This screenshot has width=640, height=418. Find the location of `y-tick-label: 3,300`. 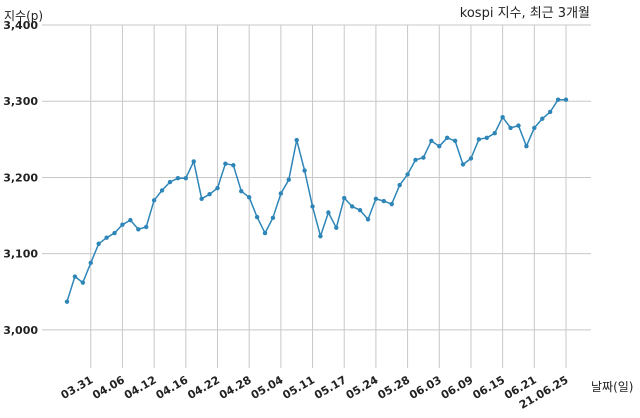

y-tick-label: 3,300 is located at coordinates (20, 101).